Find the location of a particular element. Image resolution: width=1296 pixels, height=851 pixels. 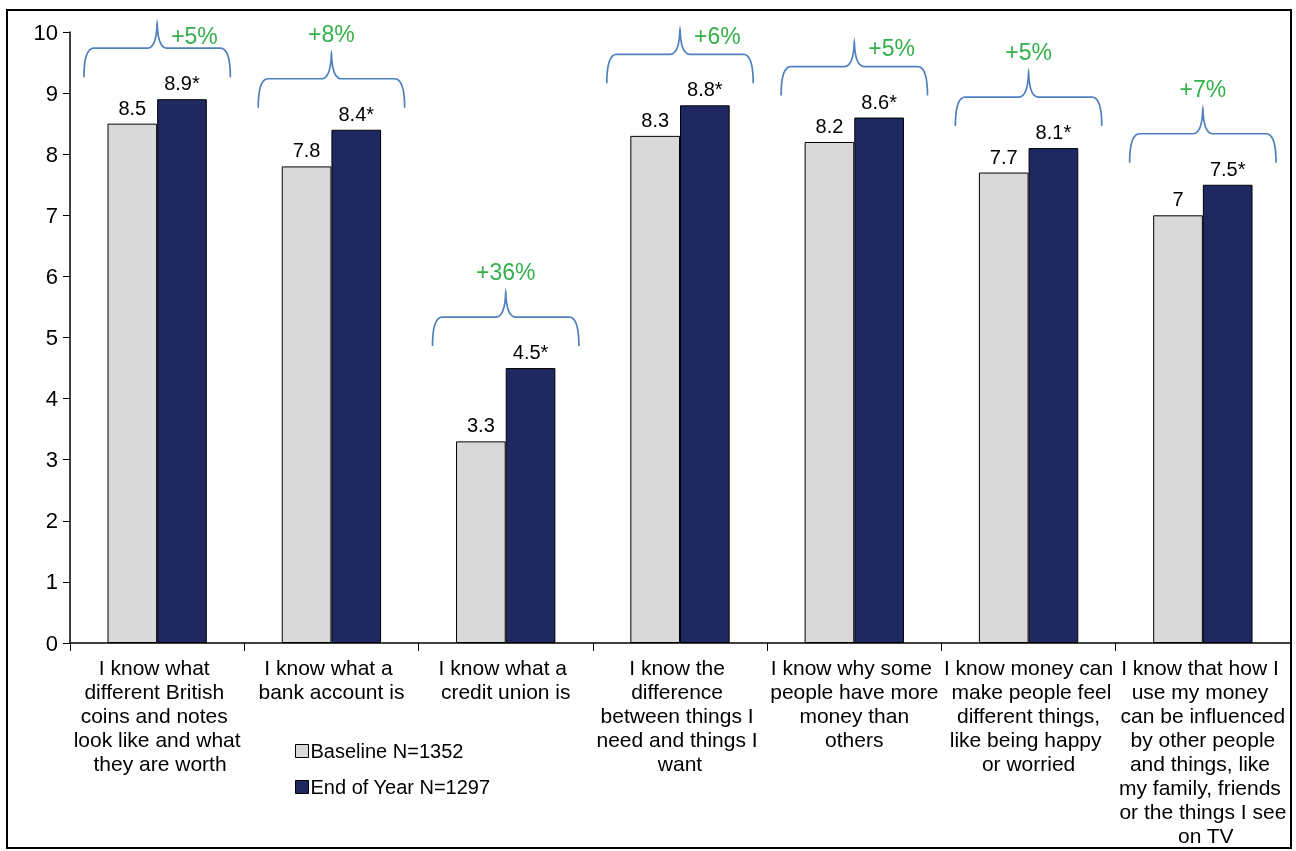

y-tick-label: 6 is located at coordinates (51, 276).